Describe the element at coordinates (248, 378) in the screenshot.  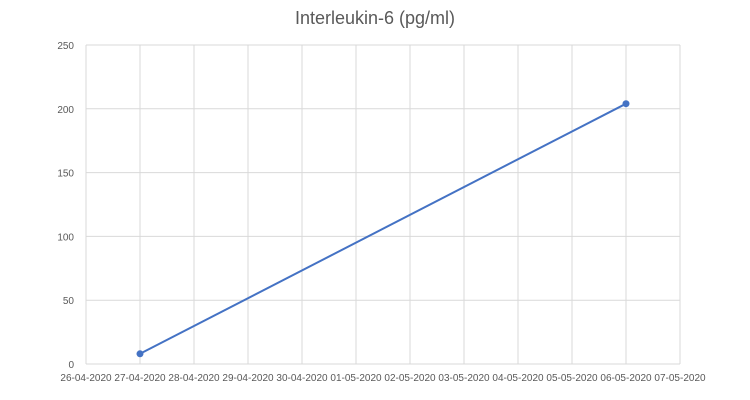
I see `x-tick-label: 29-04-2020` at that location.